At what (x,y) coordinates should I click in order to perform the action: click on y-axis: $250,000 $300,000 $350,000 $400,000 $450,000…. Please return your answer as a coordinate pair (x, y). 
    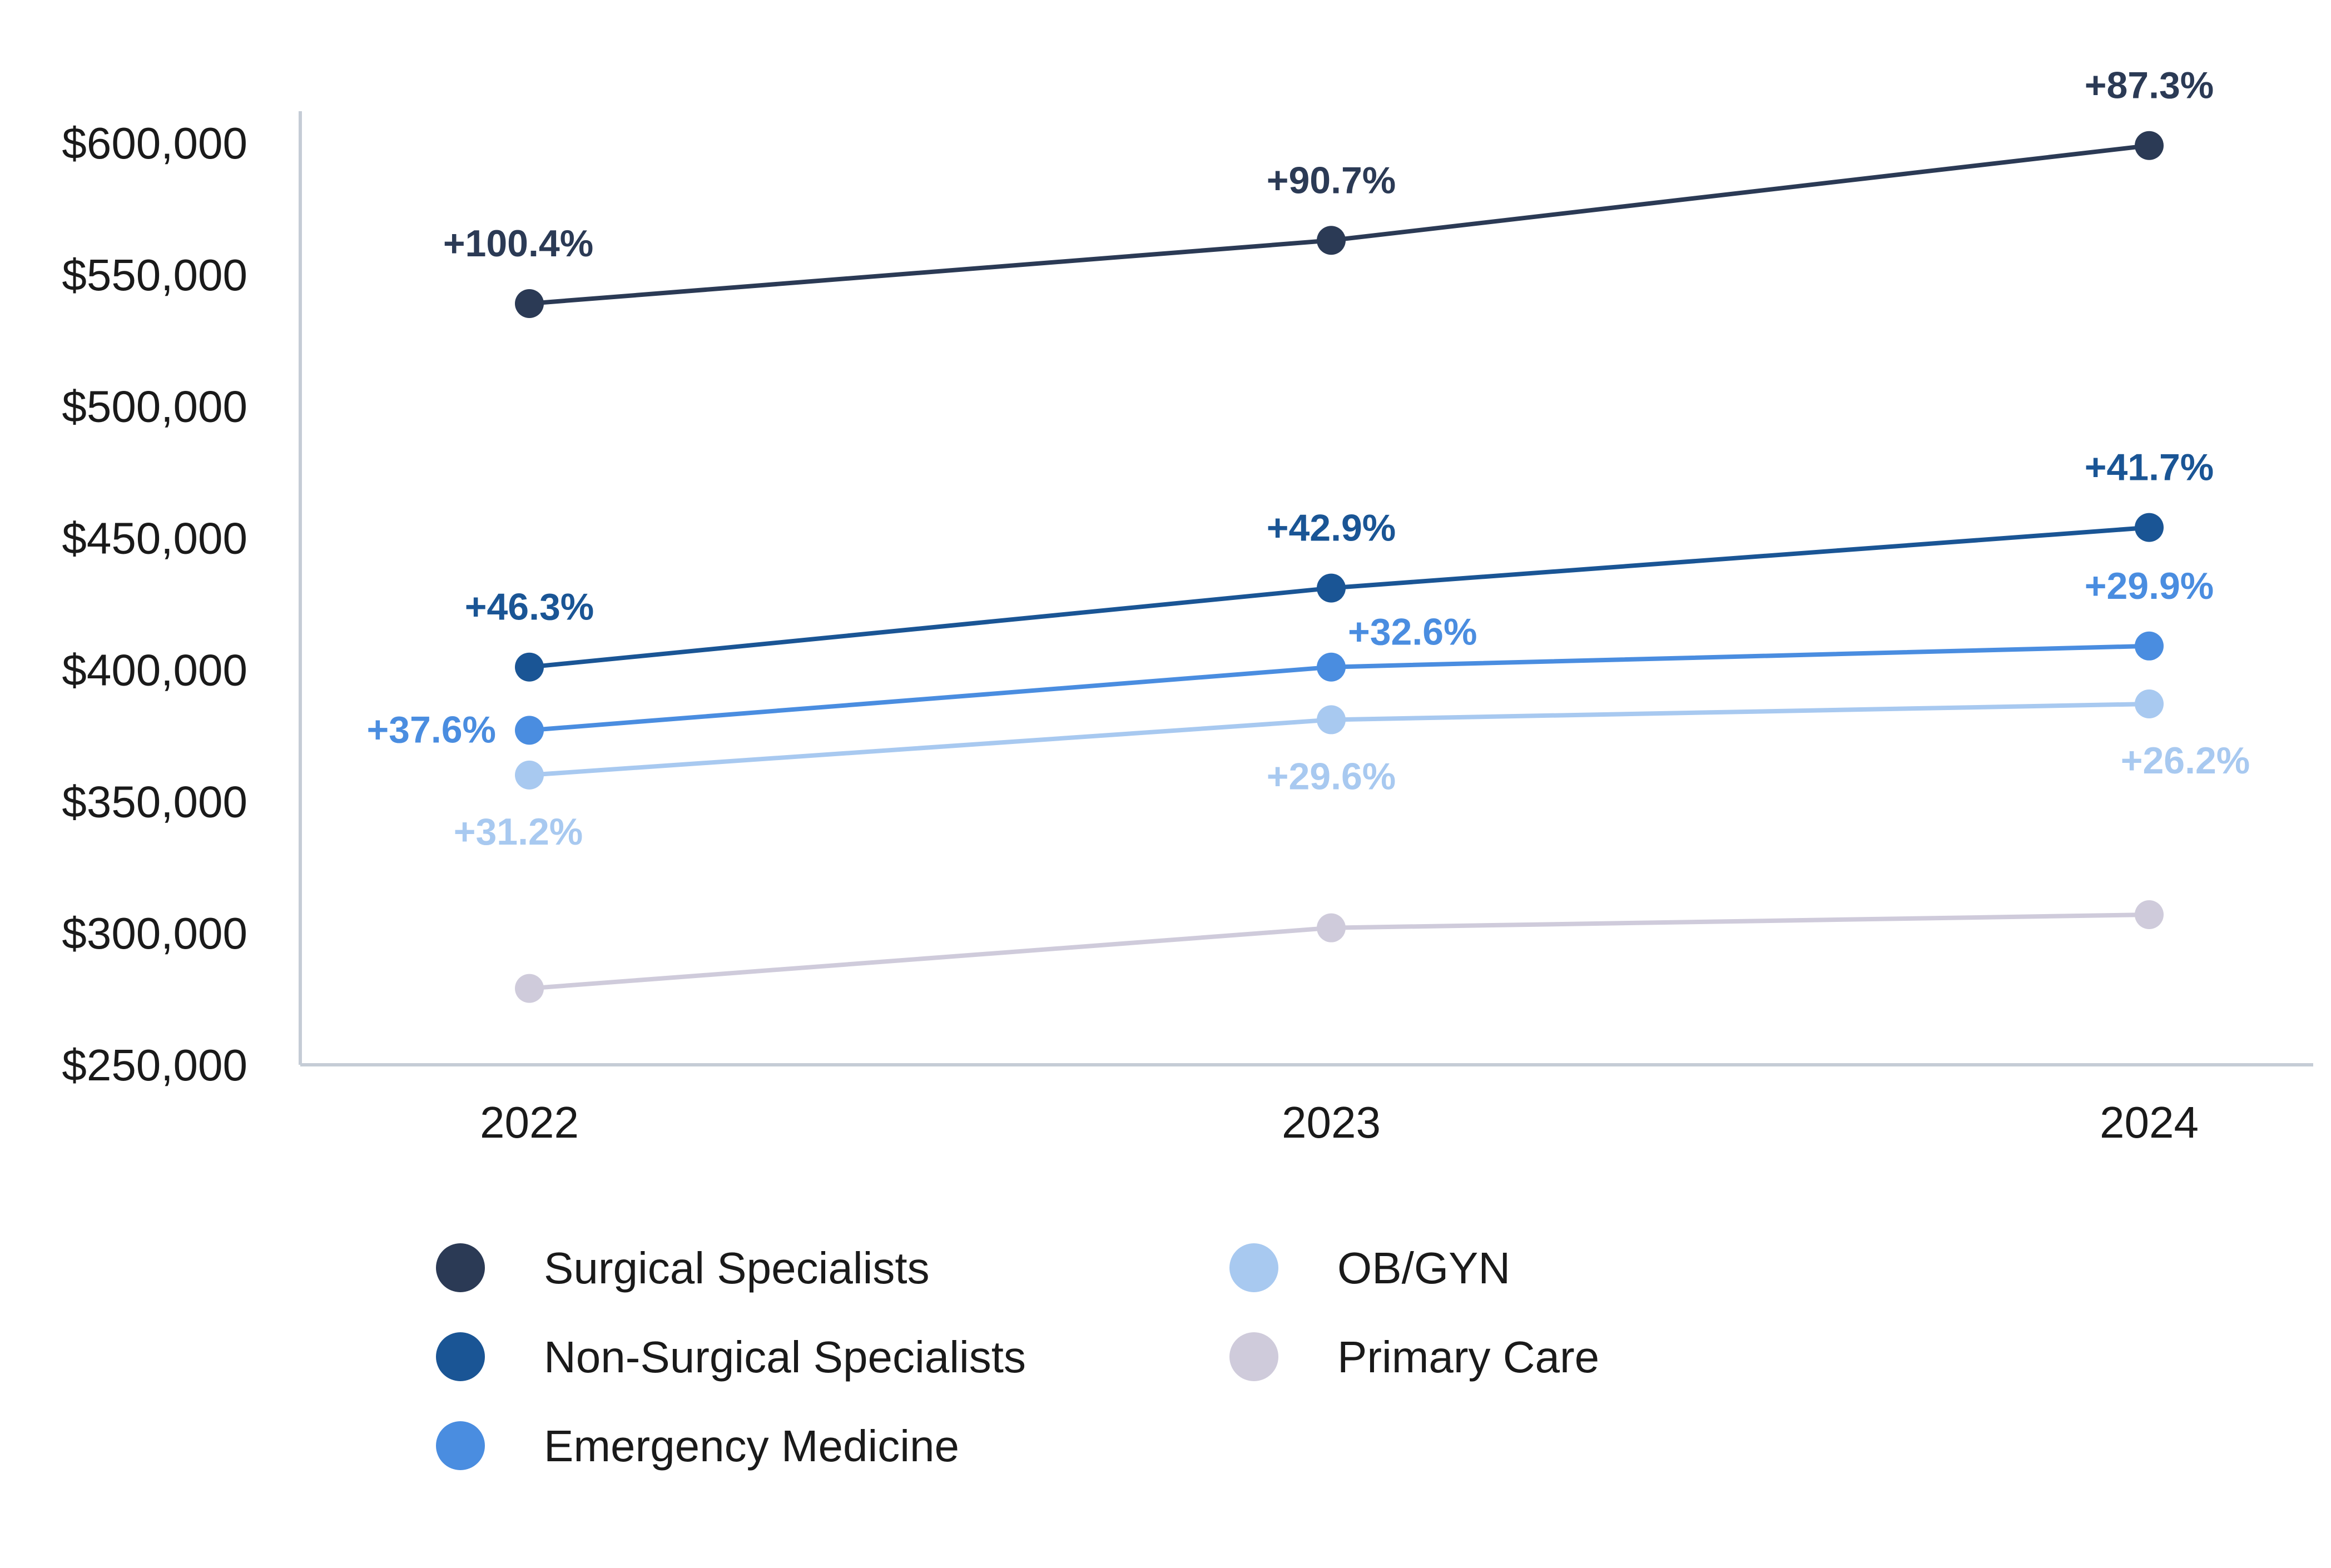
    Looking at the image, I should click on (182, 600).